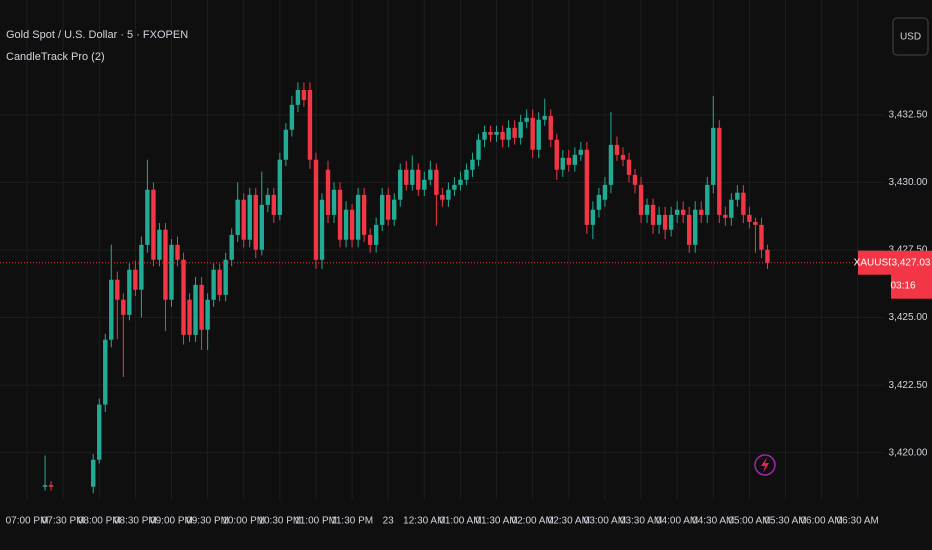 The width and height of the screenshot is (932, 550). Describe the element at coordinates (99, 521) in the screenshot. I see `x-tick-label: 08:00 PM` at that location.